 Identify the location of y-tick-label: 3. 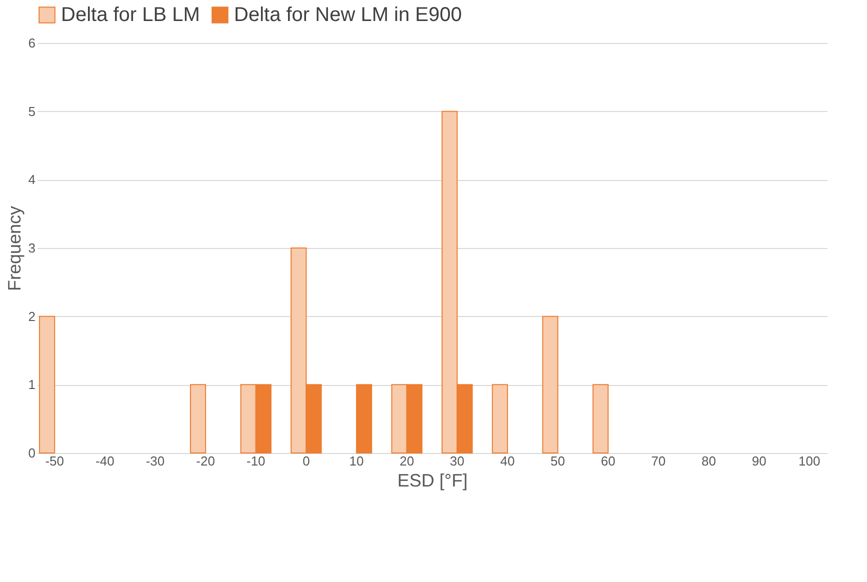
(32, 248).